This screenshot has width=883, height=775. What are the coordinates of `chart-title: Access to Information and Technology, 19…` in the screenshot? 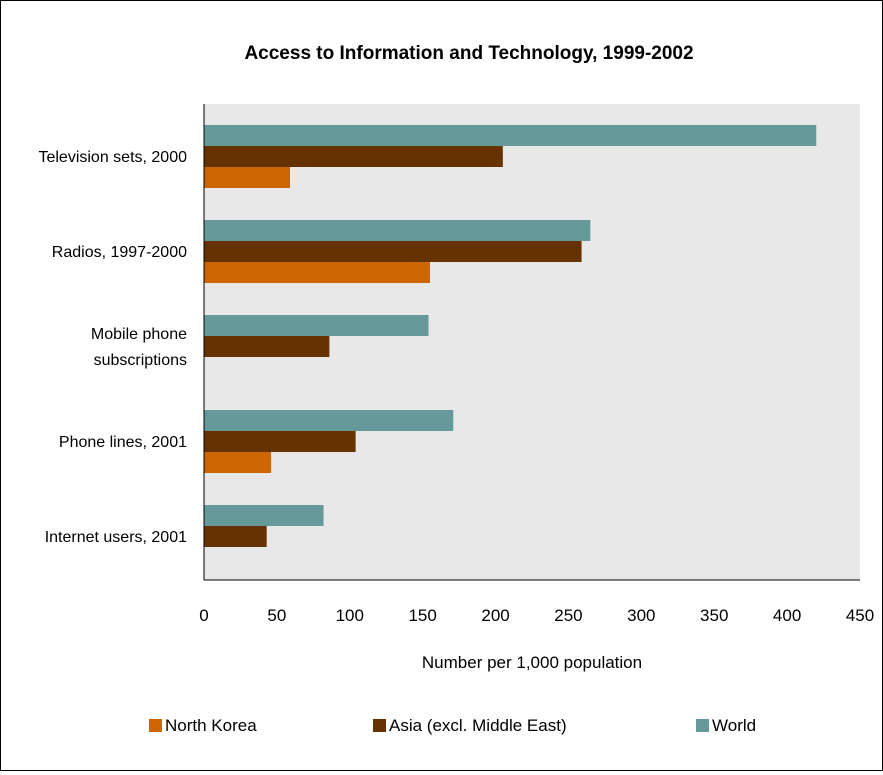 It's located at (468, 53).